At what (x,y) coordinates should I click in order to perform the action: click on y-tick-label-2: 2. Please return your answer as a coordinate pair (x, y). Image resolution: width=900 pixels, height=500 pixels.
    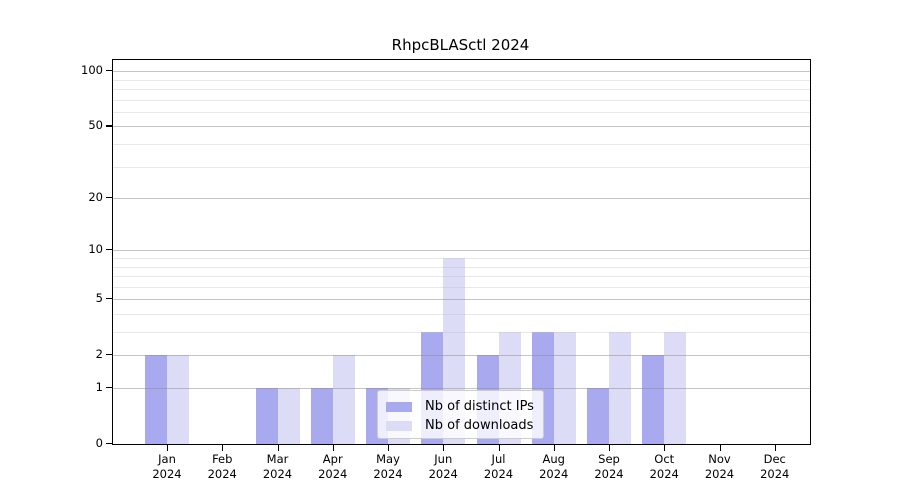
    Looking at the image, I should click on (99, 354).